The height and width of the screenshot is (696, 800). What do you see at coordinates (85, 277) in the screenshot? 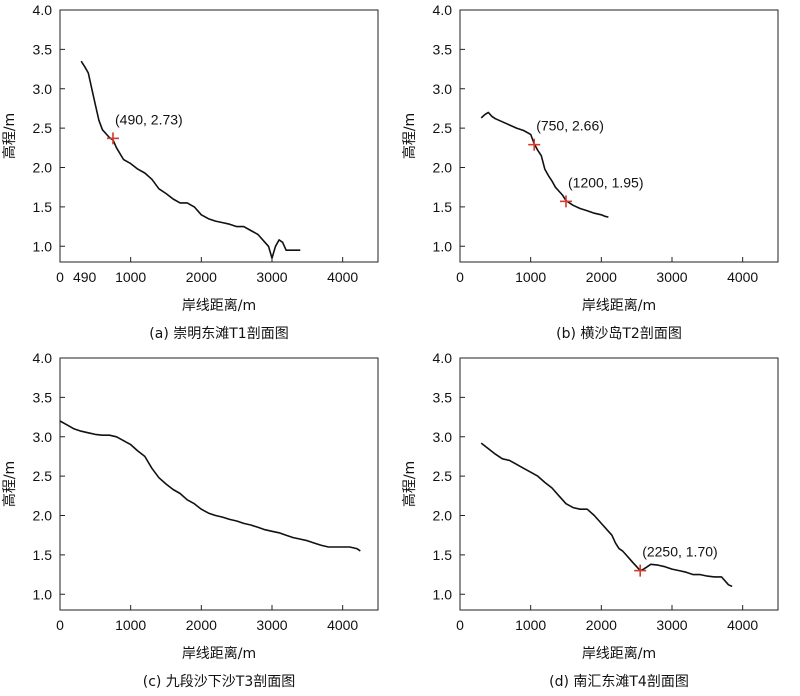
I see `x-extra-tick-label: 490` at bounding box center [85, 277].